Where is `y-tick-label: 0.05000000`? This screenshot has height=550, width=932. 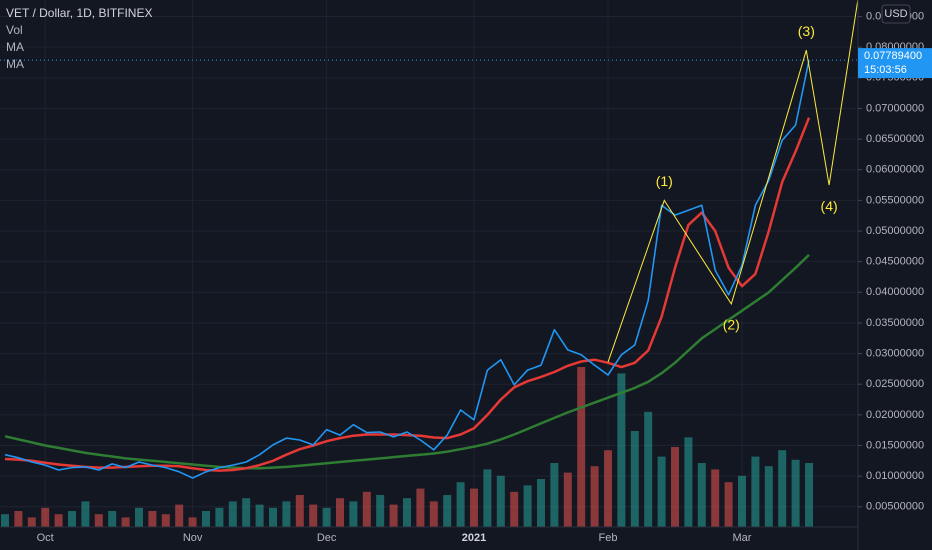
y-tick-label: 0.05000000 is located at coordinates (895, 231).